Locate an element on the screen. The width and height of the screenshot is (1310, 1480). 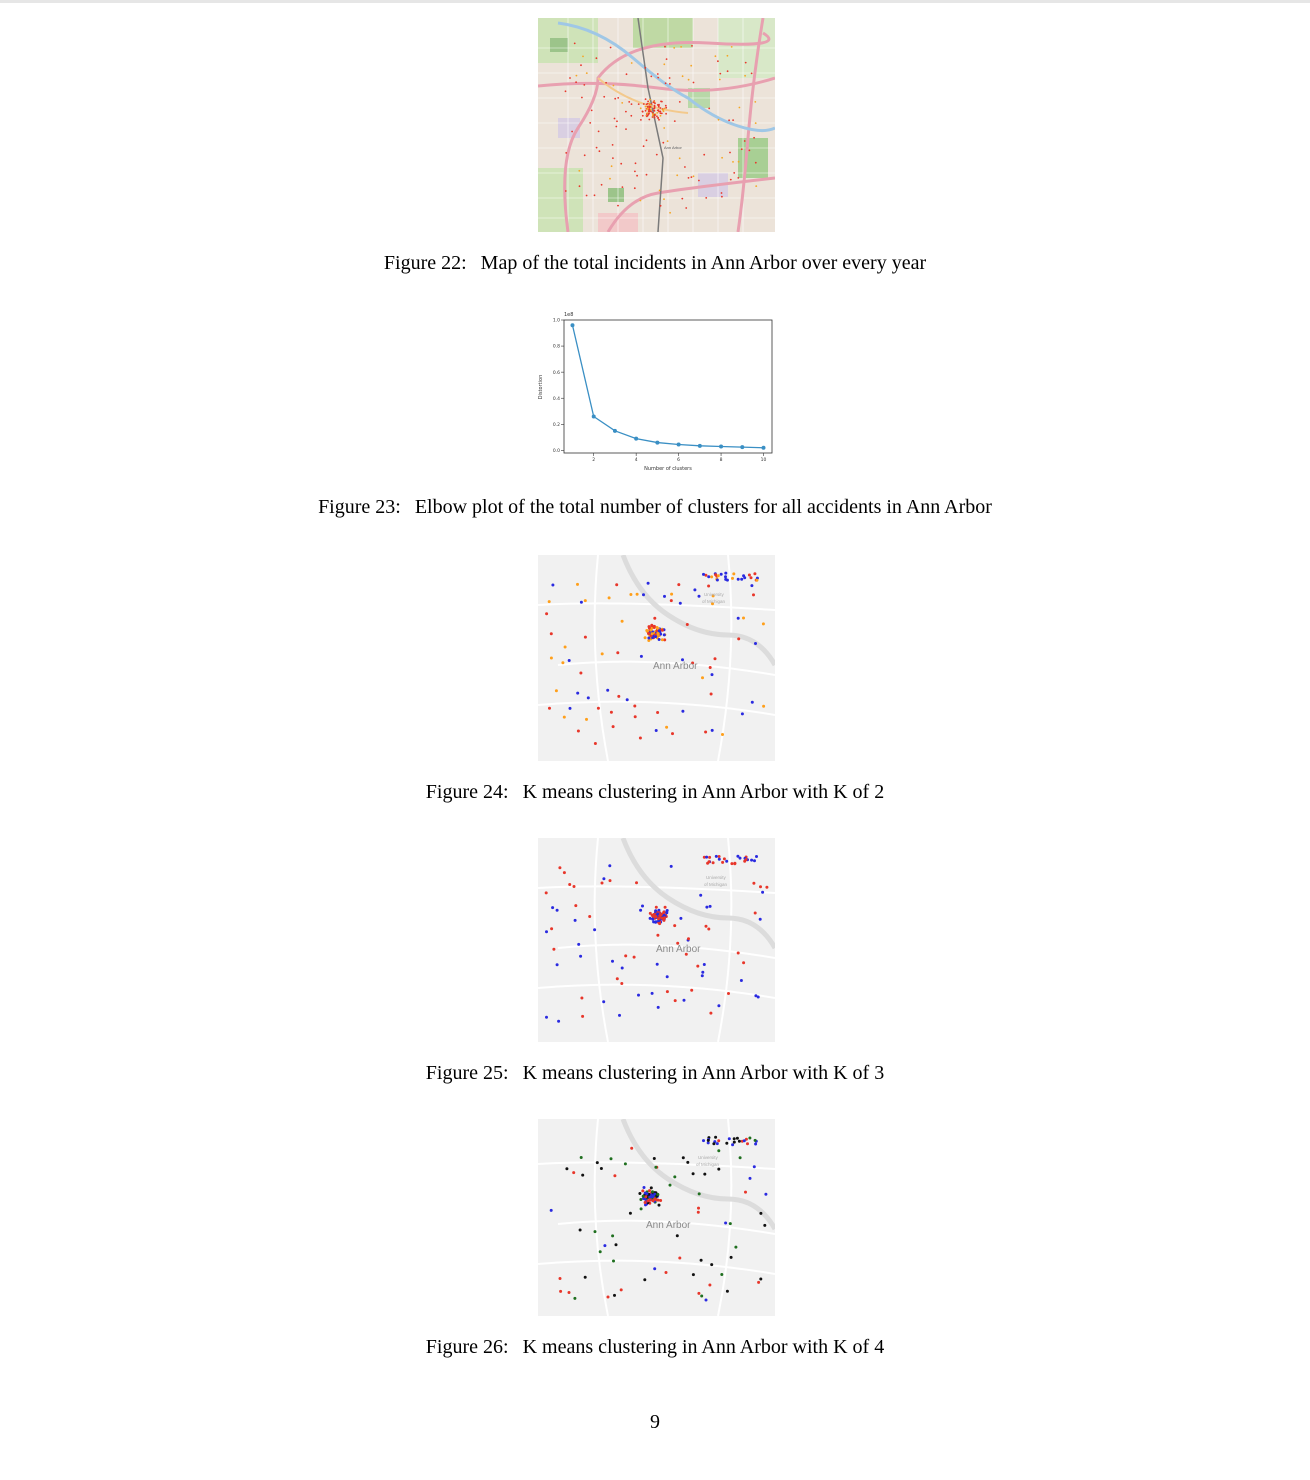
x-tick-label: 8 is located at coordinates (721, 460).